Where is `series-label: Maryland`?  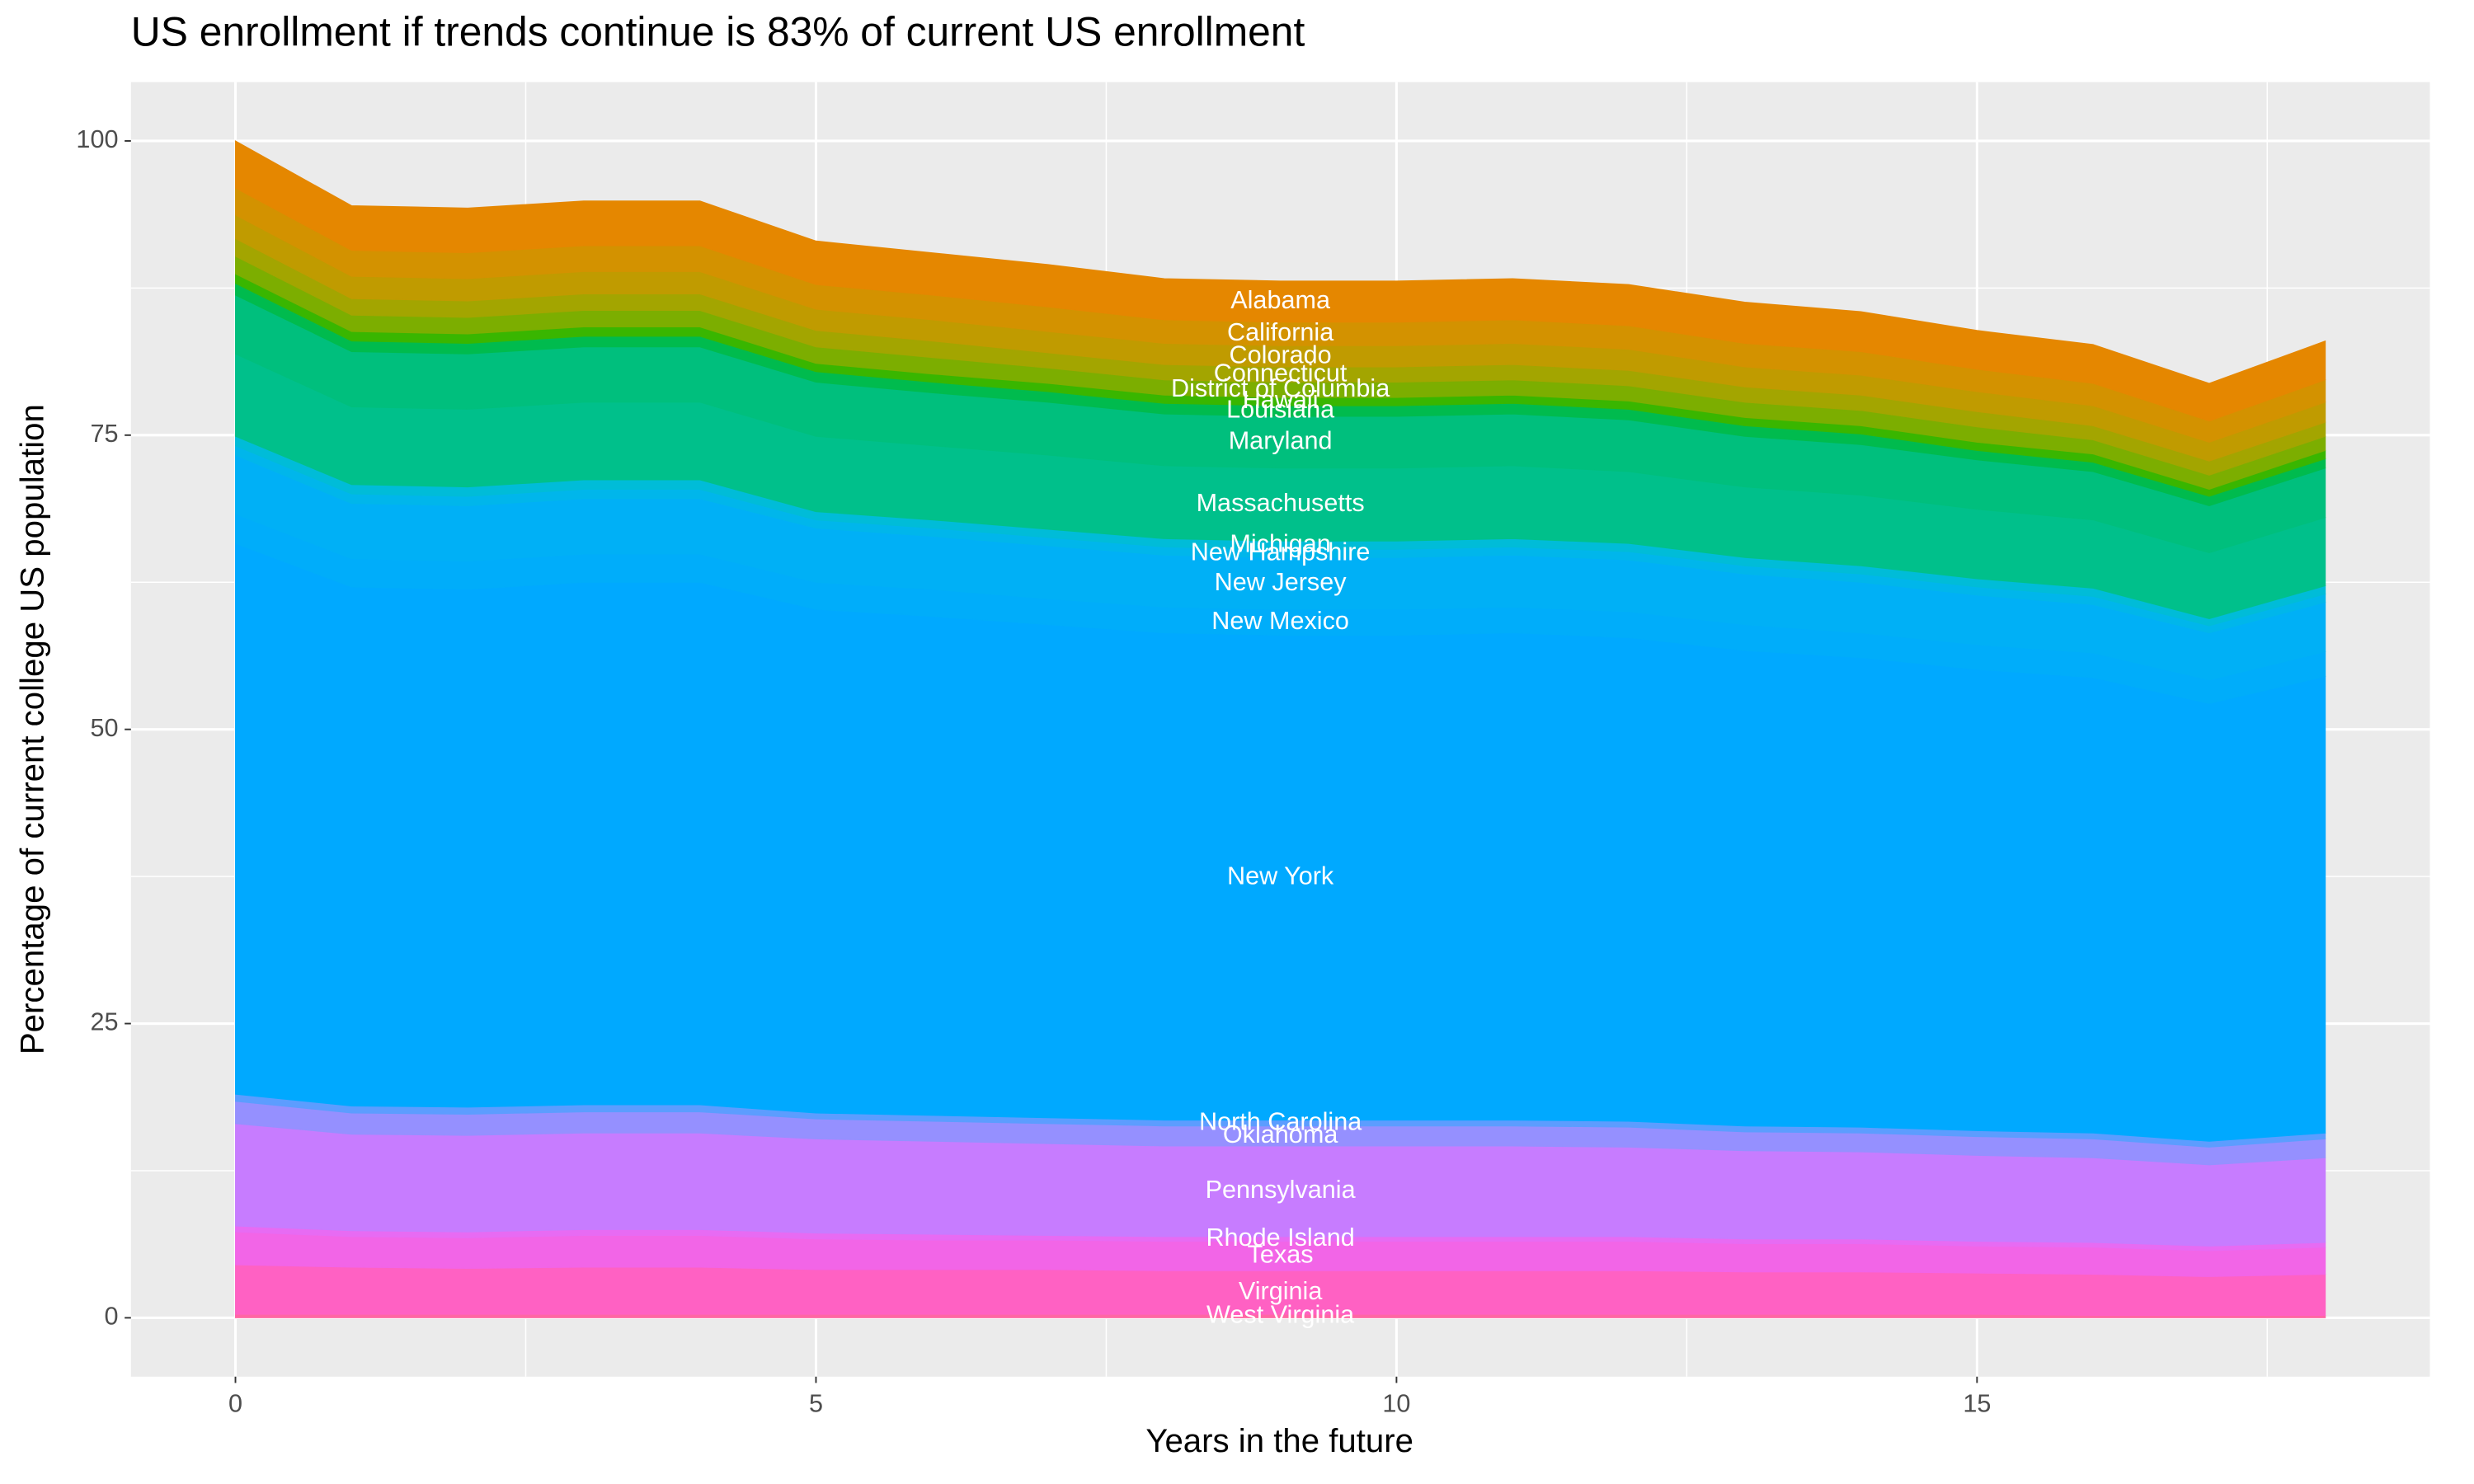
series-label: Maryland is located at coordinates (1281, 440).